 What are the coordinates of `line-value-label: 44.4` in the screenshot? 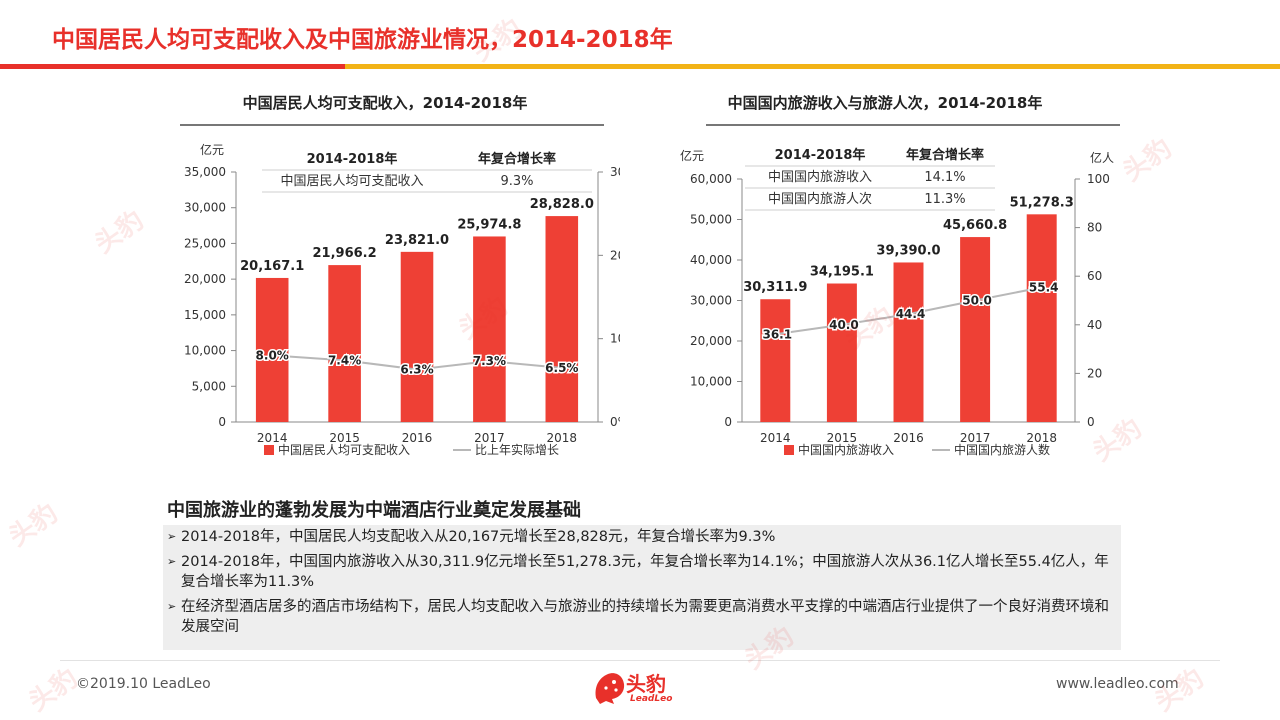 It's located at (911, 314).